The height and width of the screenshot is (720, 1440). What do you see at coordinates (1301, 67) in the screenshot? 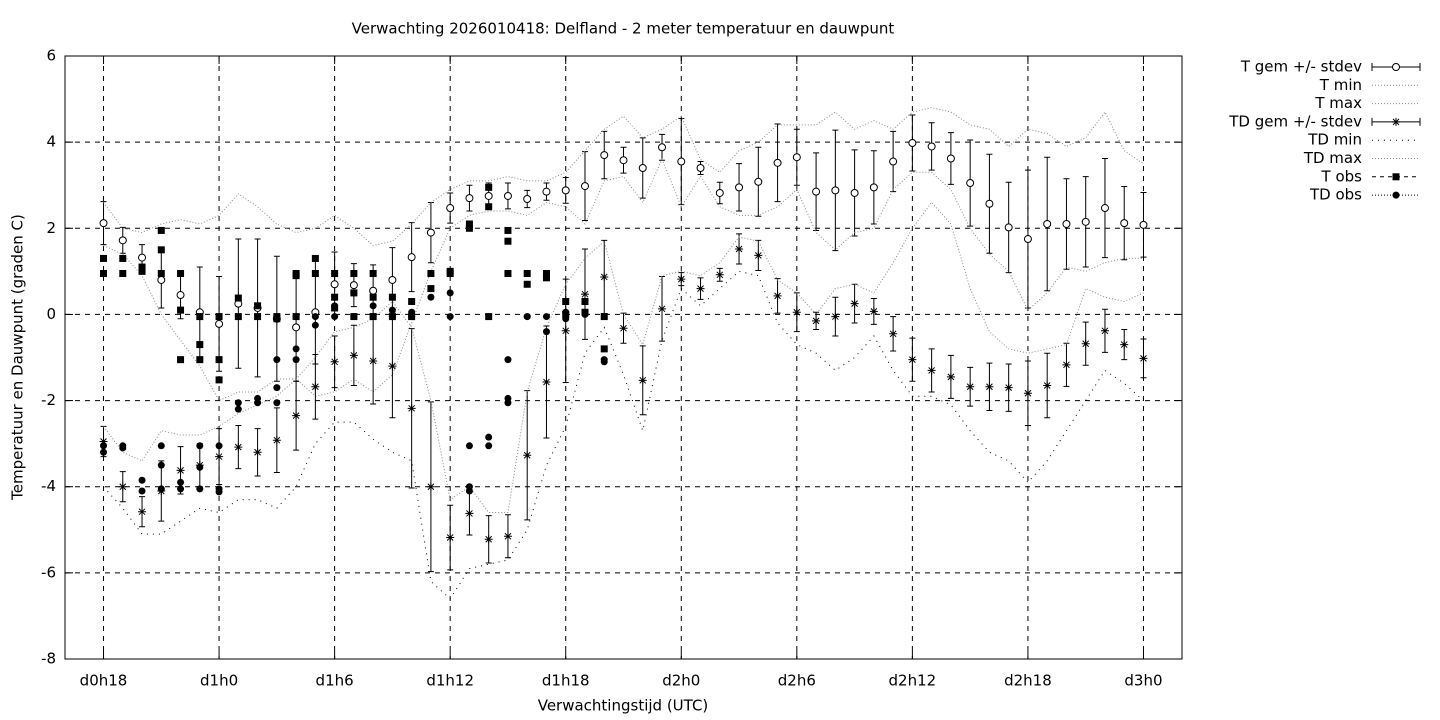
I see `legend-label: T gem +/- stdev` at bounding box center [1301, 67].